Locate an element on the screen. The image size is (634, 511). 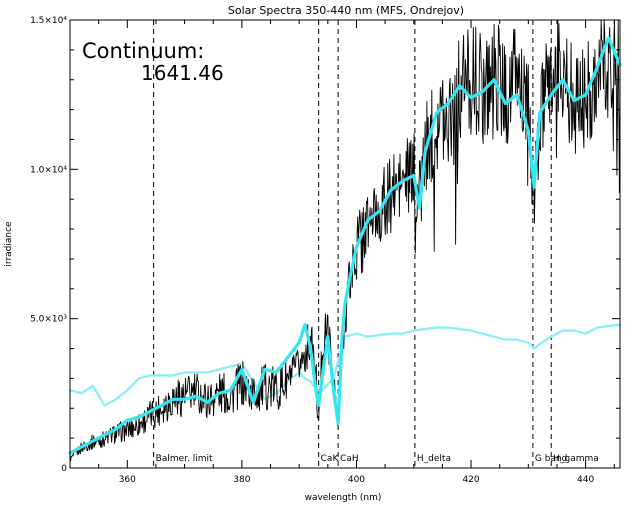
x-tick-label: 380 is located at coordinates (241, 480).